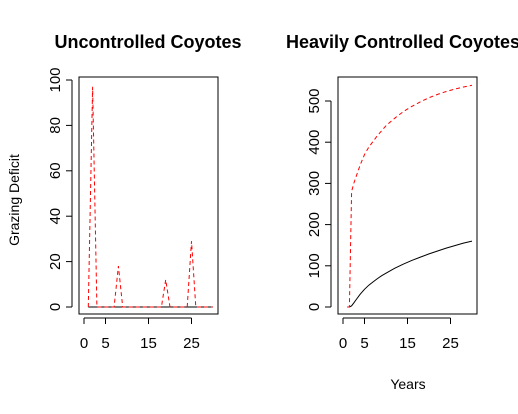 Image resolution: width=518 pixels, height=414 pixels. What do you see at coordinates (60, 189) in the screenshot?
I see `y-axis-left: 0 20 40 60 80 100` at bounding box center [60, 189].